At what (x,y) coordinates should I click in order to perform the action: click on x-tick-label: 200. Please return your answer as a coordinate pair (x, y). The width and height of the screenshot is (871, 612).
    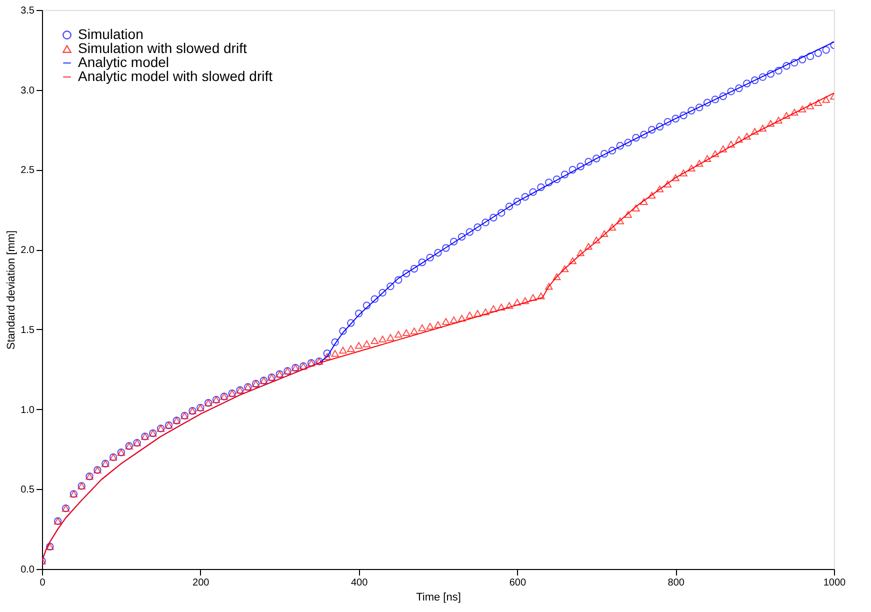
    Looking at the image, I should click on (201, 583).